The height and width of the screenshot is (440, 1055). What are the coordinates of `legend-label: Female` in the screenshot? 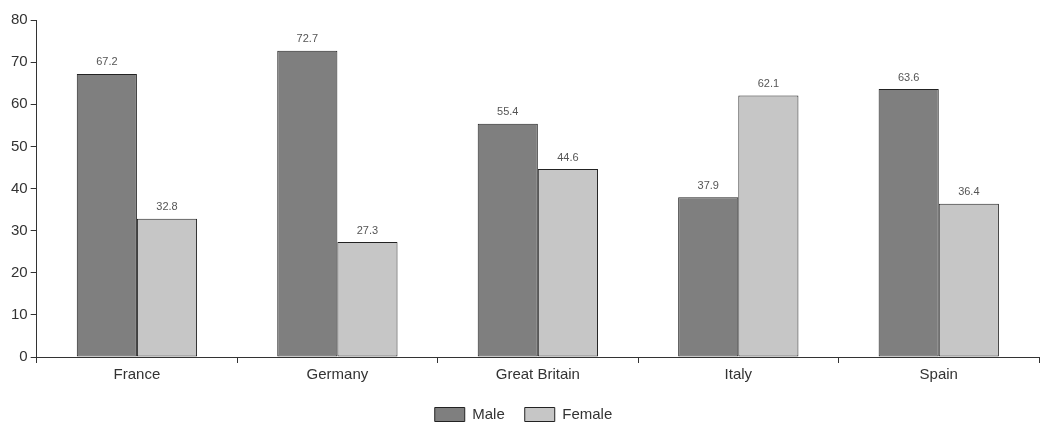 It's located at (587, 413).